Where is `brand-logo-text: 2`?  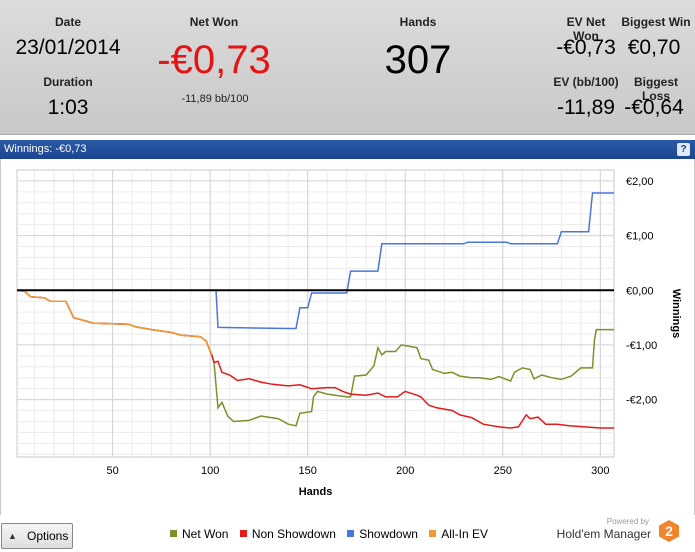
brand-logo-text: 2 is located at coordinates (669, 531).